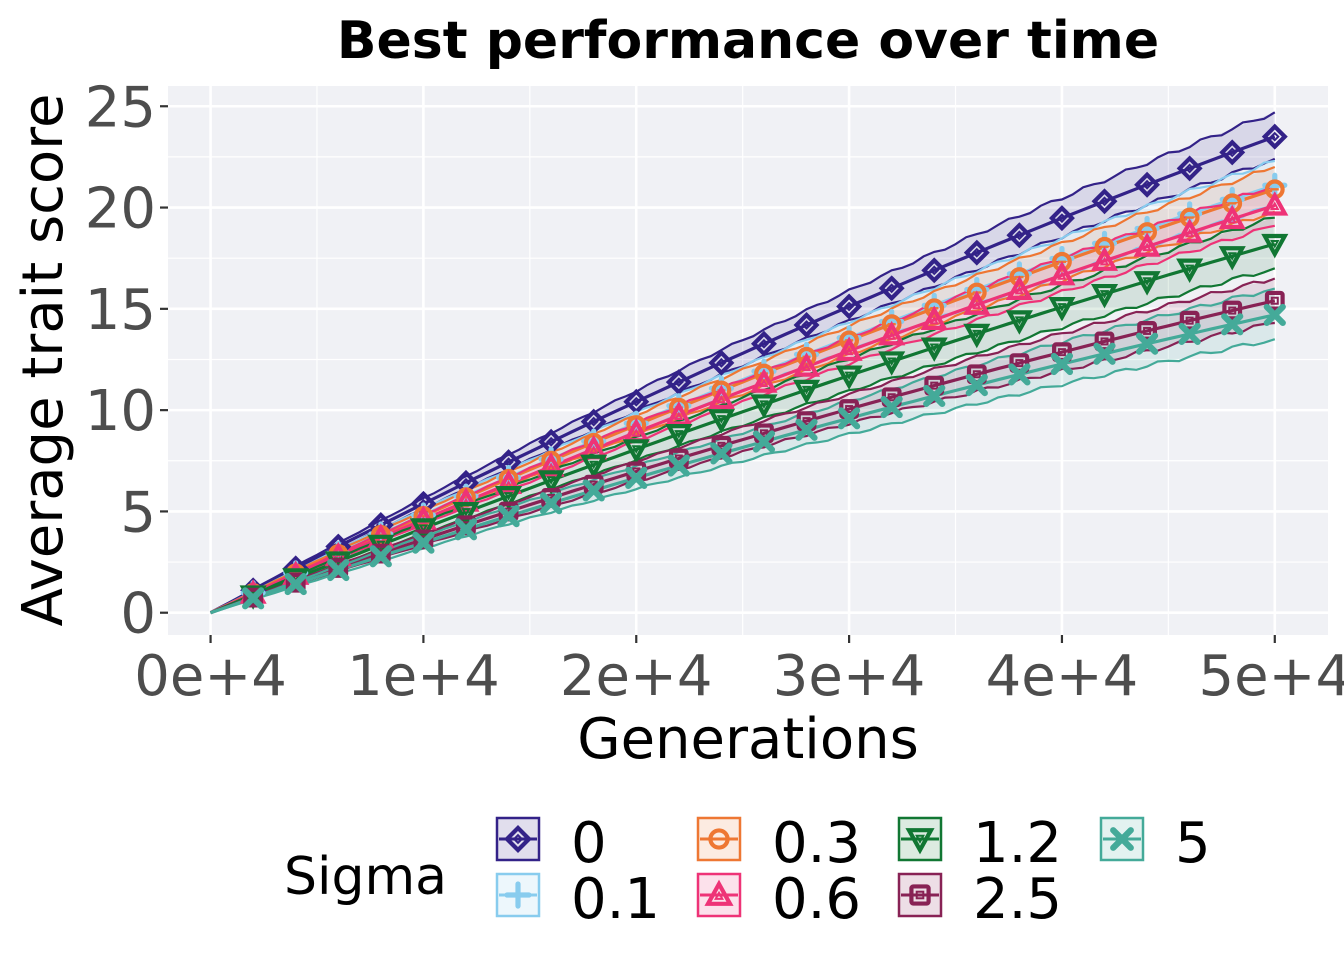 The image size is (1344, 960). What do you see at coordinates (1017, 843) in the screenshot?
I see `legend-label: 1.2` at bounding box center [1017, 843].